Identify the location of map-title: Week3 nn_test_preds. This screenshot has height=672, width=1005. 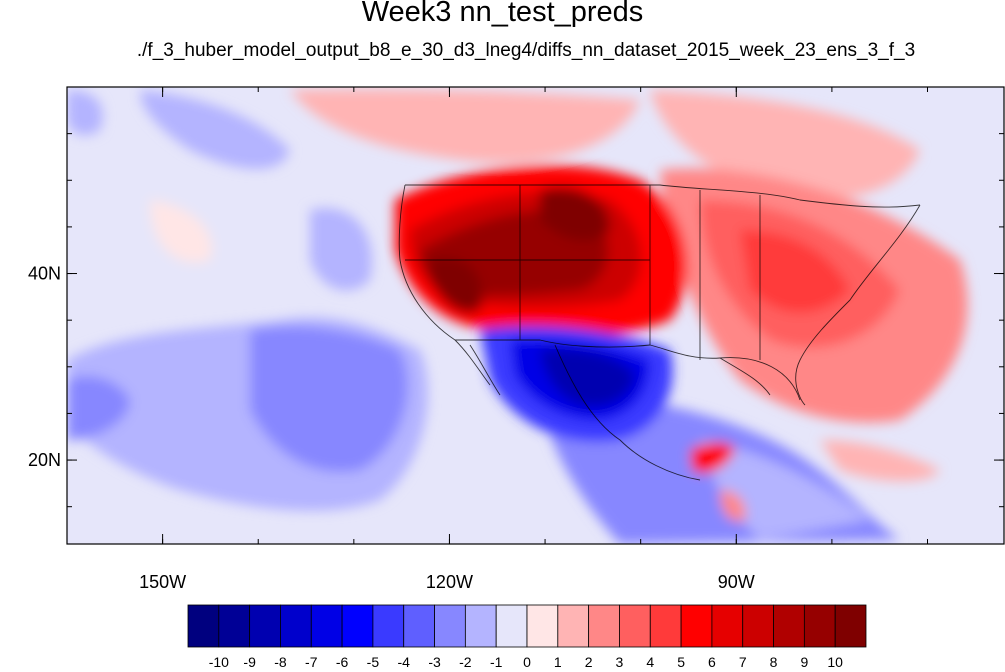
(502, 14).